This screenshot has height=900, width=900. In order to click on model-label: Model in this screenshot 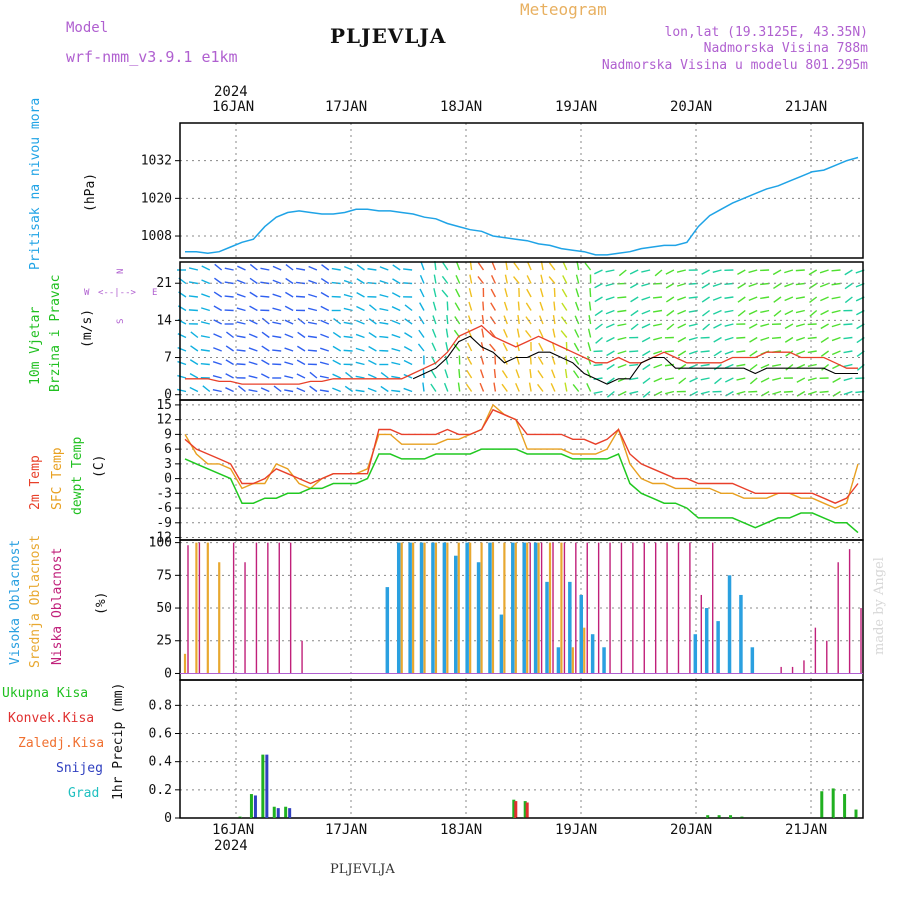, I will do `click(87, 28)`.